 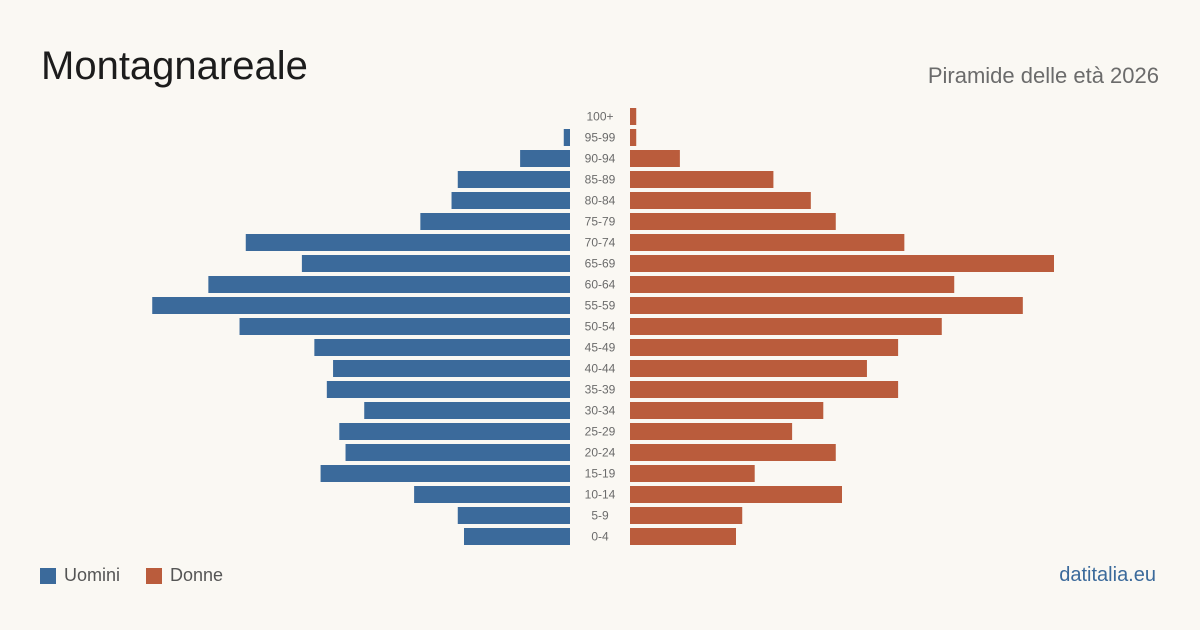 I want to click on age-label-10-14: 10-14, so click(x=600, y=495).